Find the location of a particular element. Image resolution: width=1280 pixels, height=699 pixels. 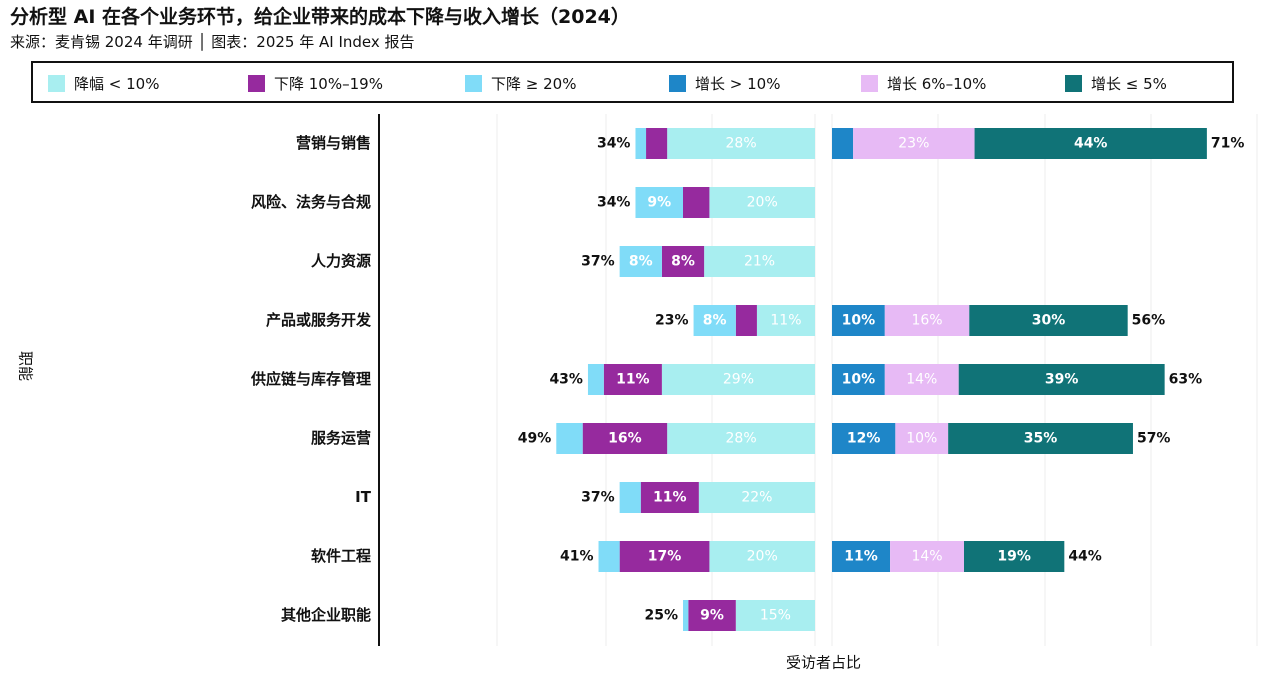

data-label: 17% is located at coordinates (665, 557).